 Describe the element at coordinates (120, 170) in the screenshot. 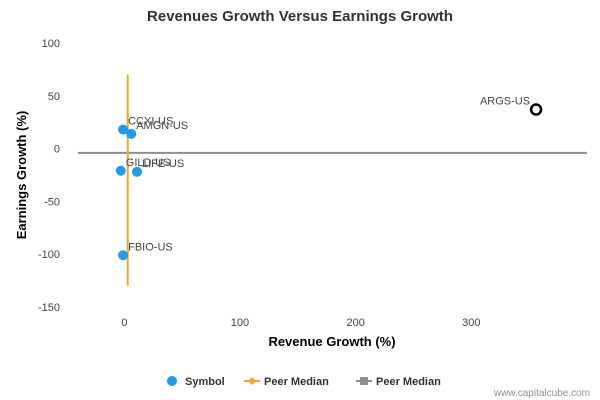

I see `point-gild-us` at that location.